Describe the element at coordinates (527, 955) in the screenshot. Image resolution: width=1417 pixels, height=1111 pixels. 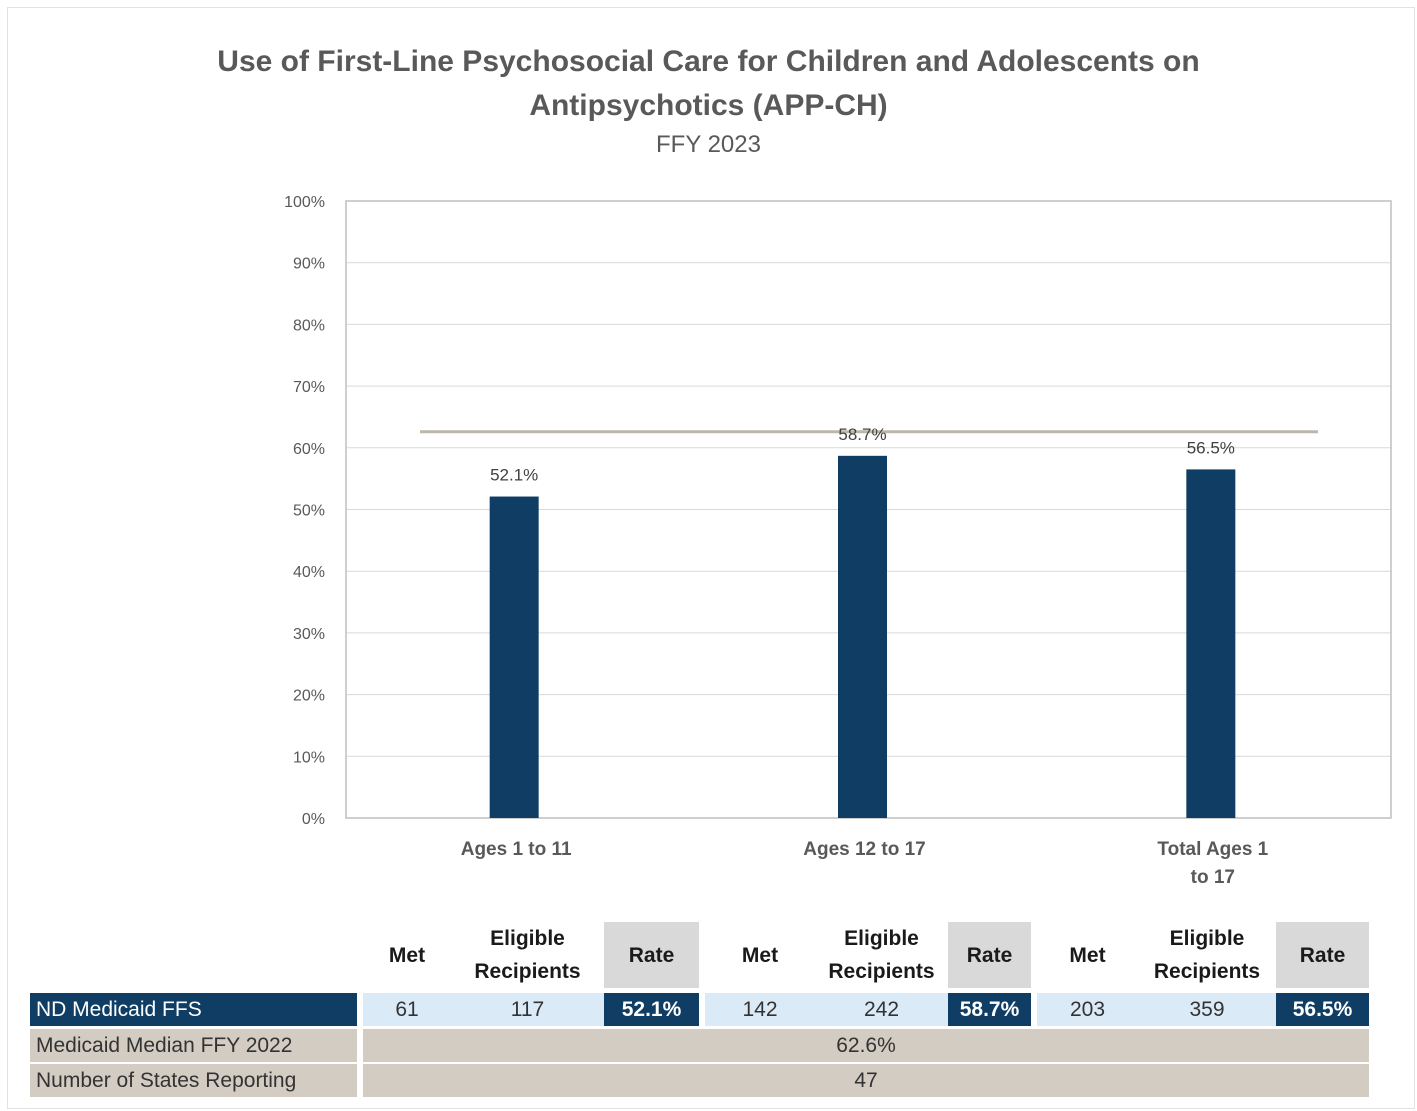
I see `header-eligible-1: Eligible Recipients` at that location.